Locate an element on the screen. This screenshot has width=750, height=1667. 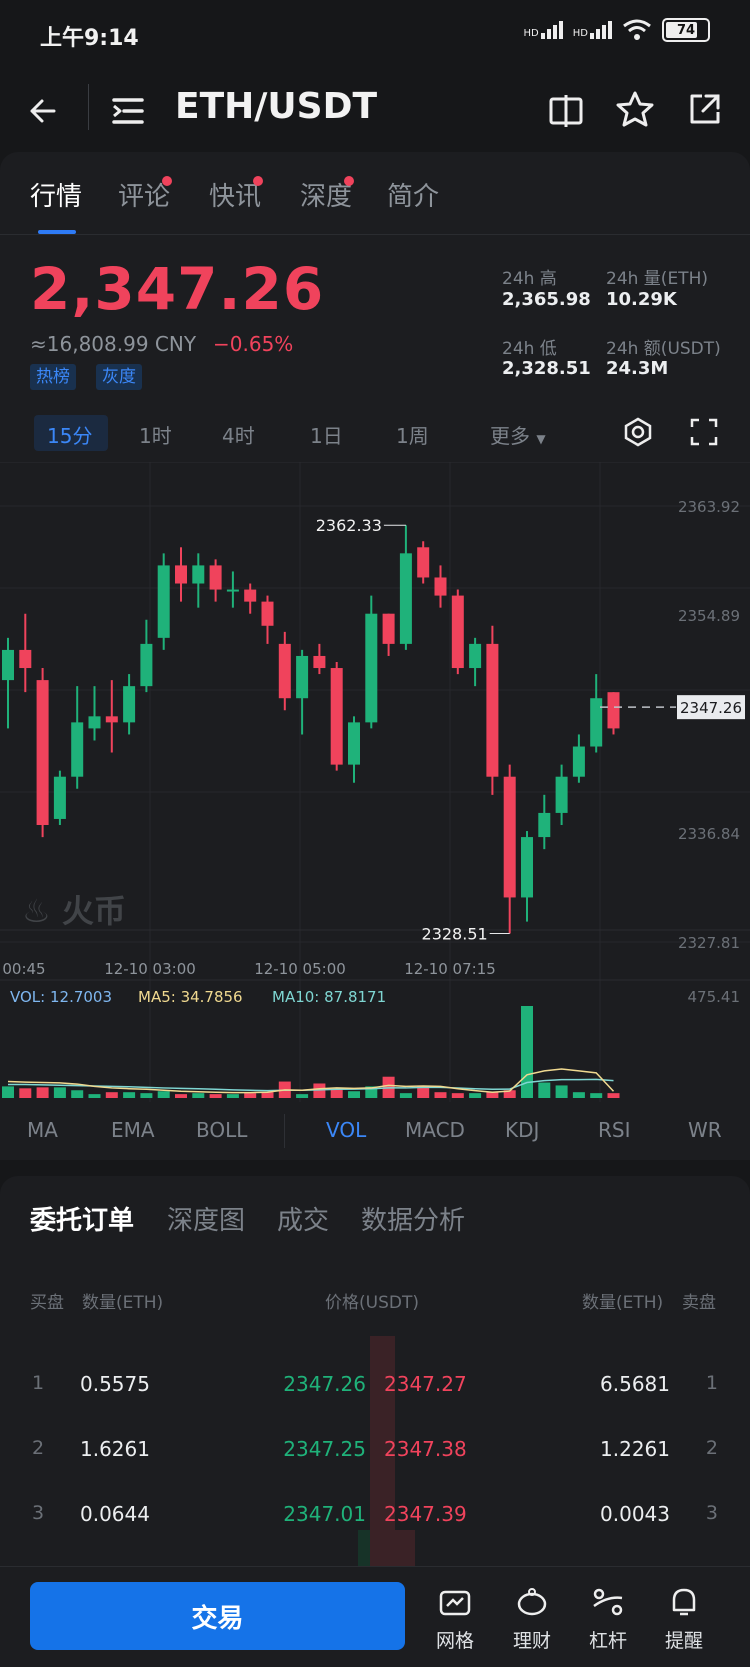
period-15m: 15分 is located at coordinates (70, 436).